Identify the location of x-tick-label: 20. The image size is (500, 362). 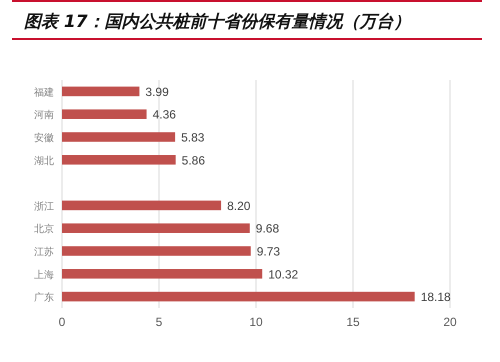
(450, 322).